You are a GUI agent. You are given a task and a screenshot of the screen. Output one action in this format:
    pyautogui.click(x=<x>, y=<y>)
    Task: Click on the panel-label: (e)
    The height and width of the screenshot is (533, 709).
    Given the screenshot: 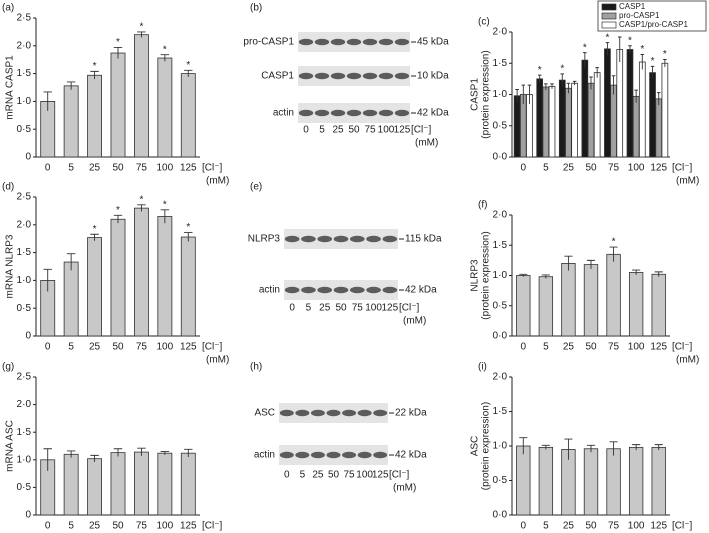 What is the action you would take?
    pyautogui.click(x=256, y=187)
    